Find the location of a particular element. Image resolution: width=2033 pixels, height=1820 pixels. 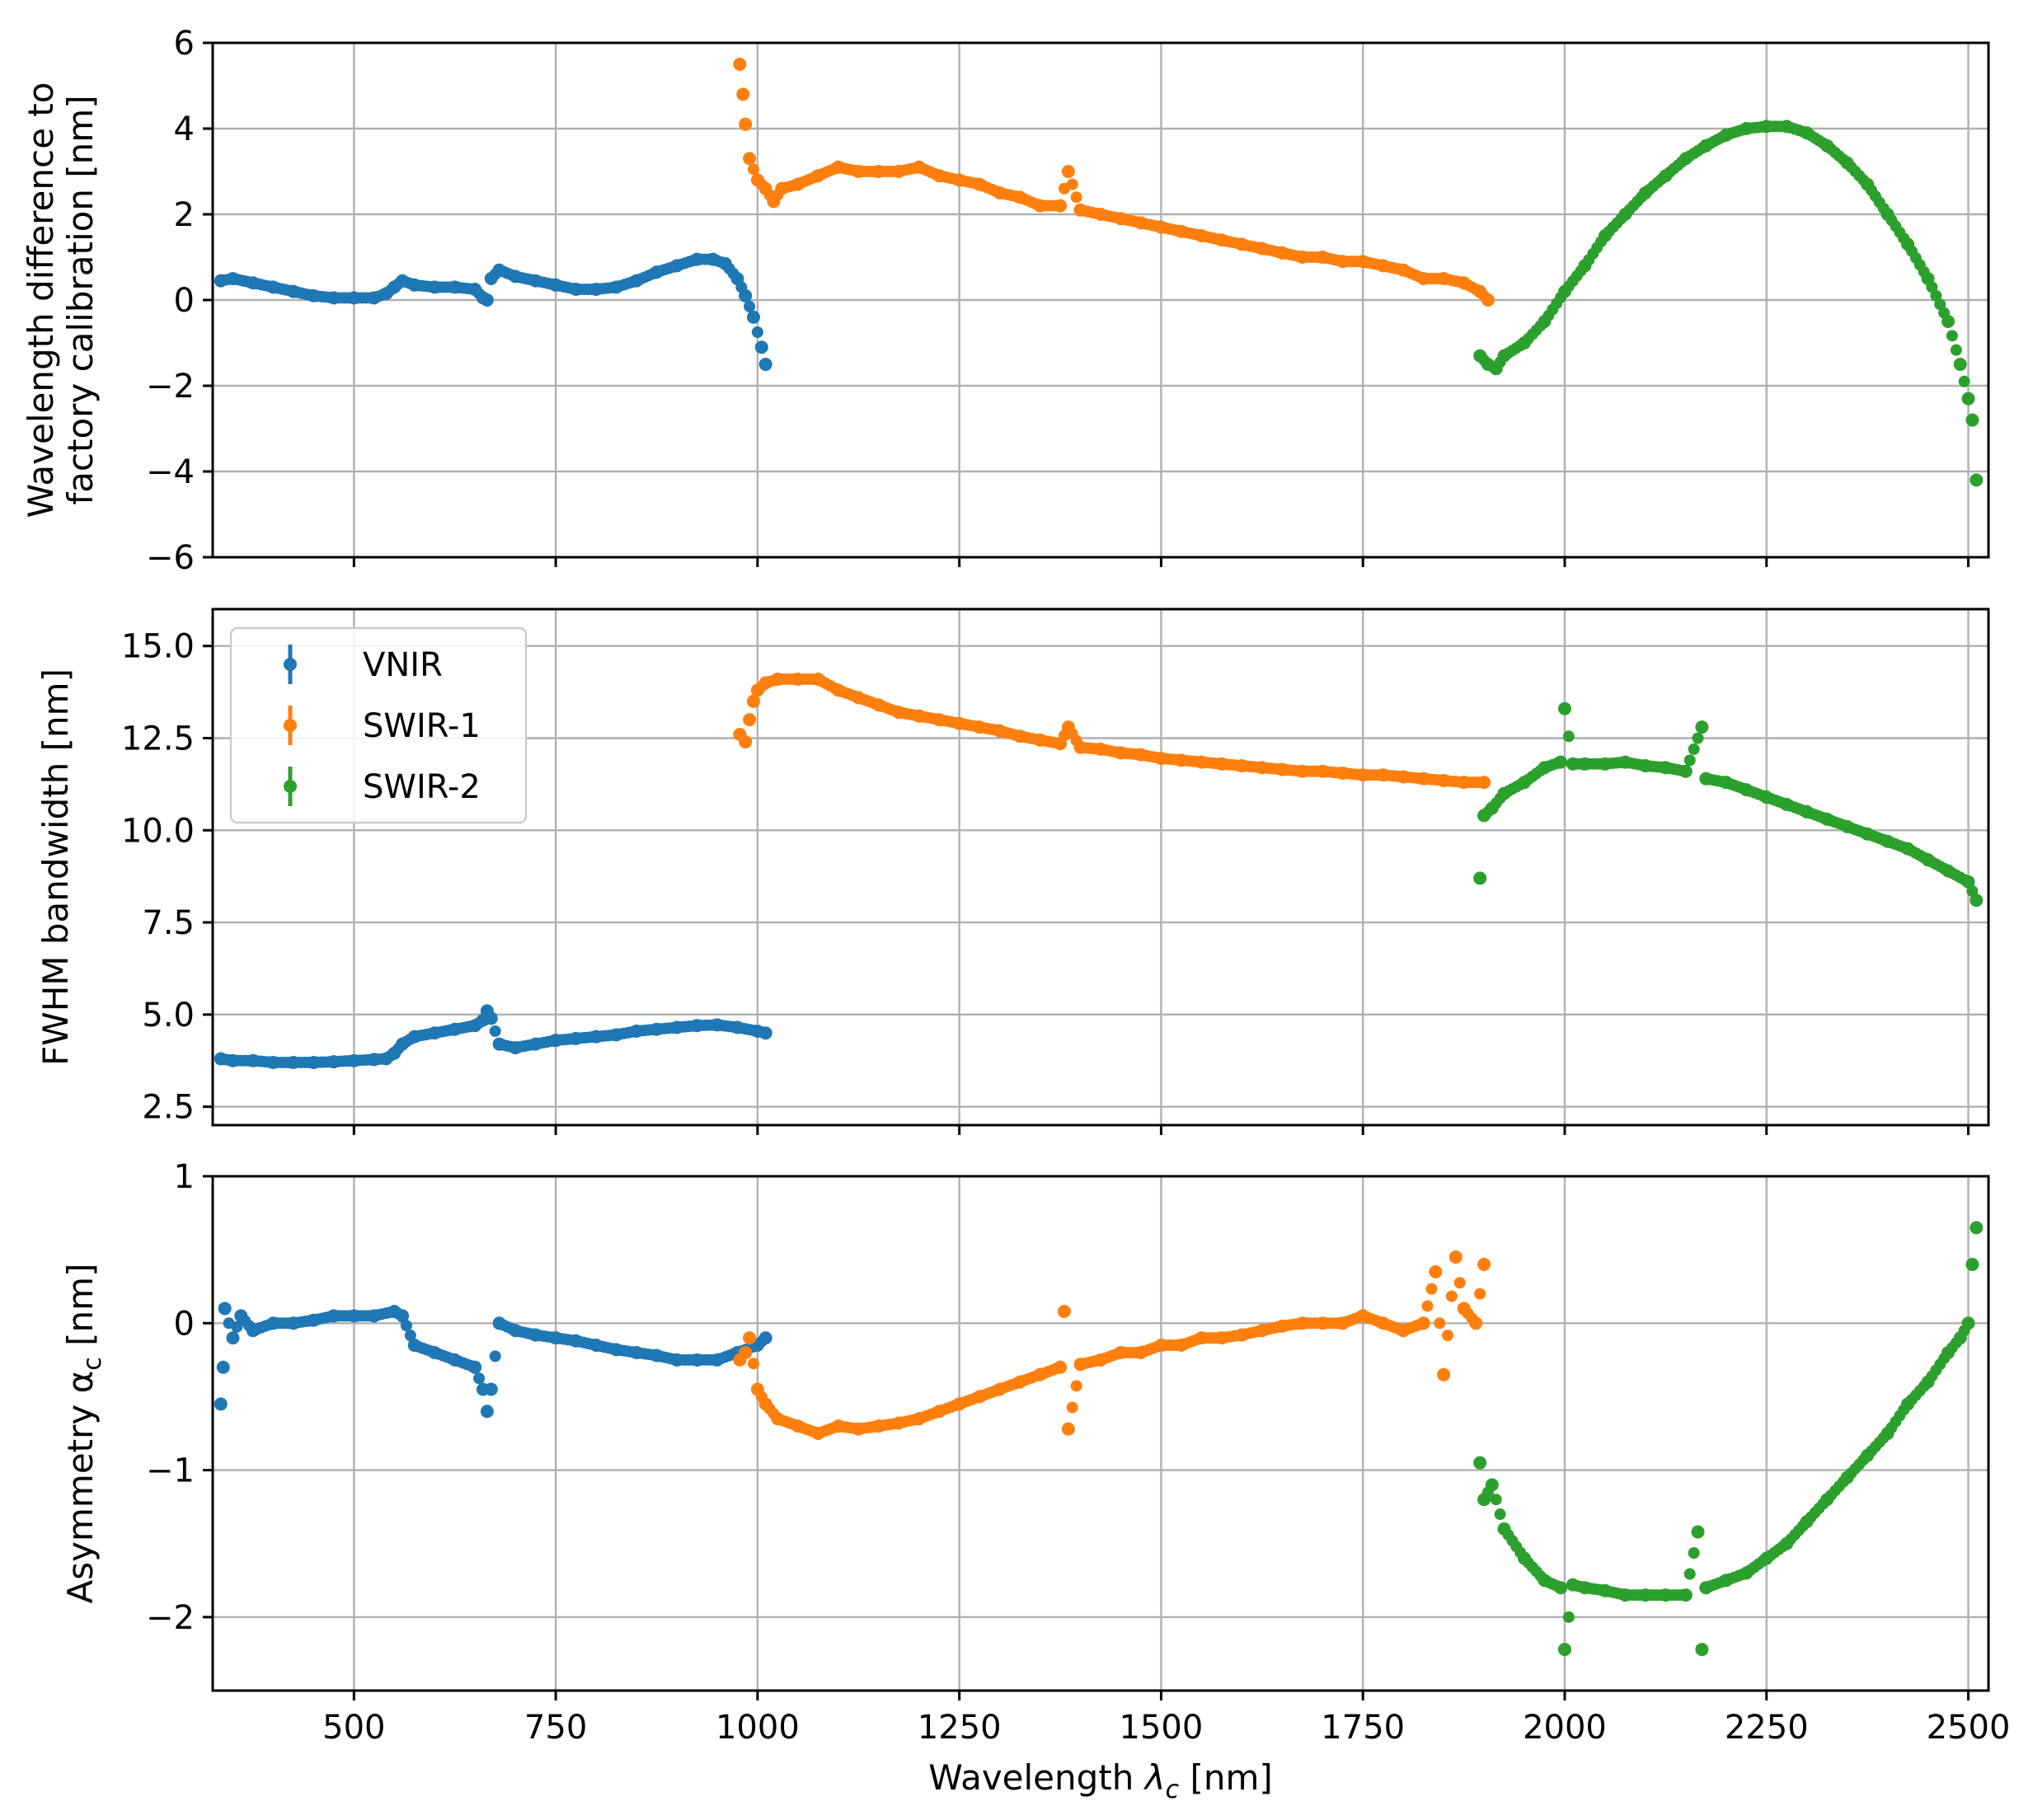

y-tick-label: −1 is located at coordinates (170, 1471).